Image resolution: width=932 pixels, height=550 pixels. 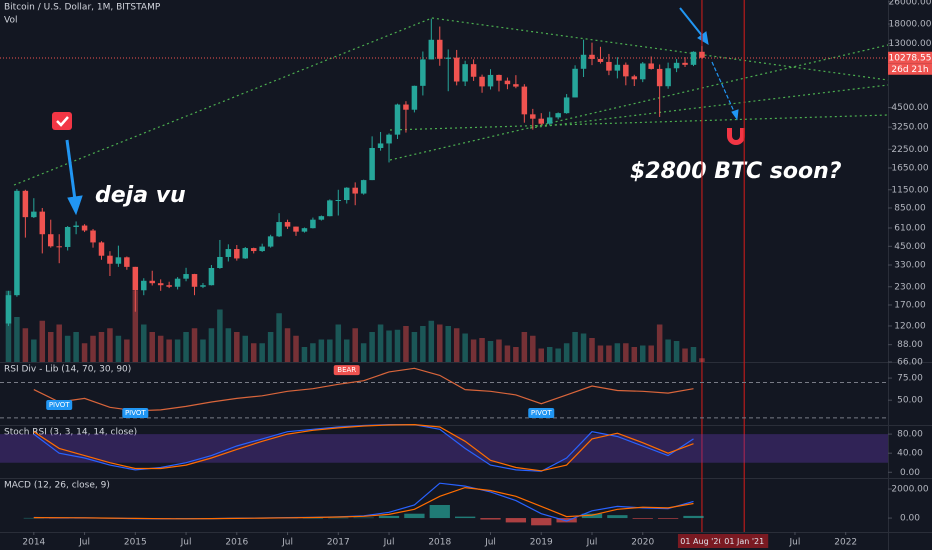 What do you see at coordinates (910, 326) in the screenshot?
I see `y-tick-label: 120.00` at bounding box center [910, 326].